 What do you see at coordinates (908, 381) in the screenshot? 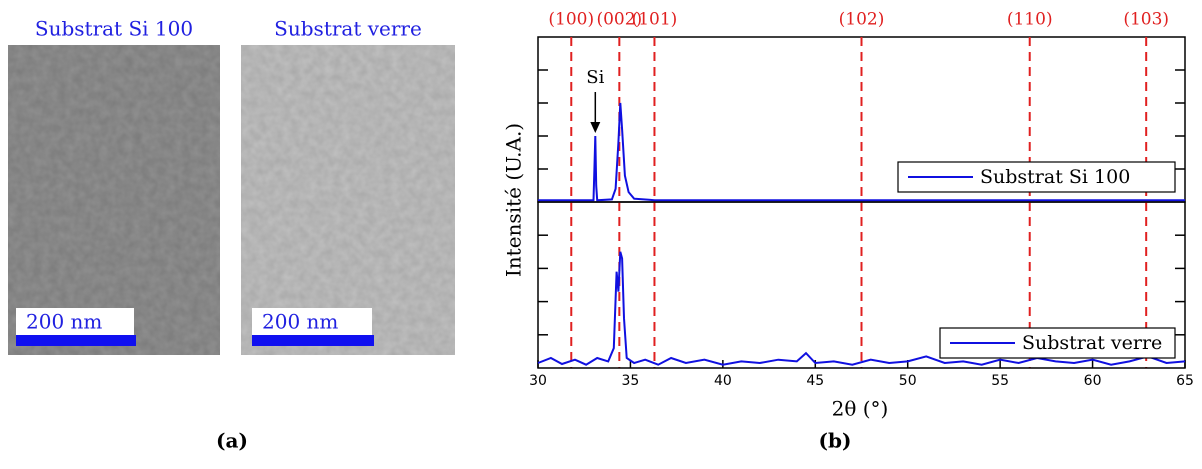
I see `x-tick-label: 50` at bounding box center [908, 381].